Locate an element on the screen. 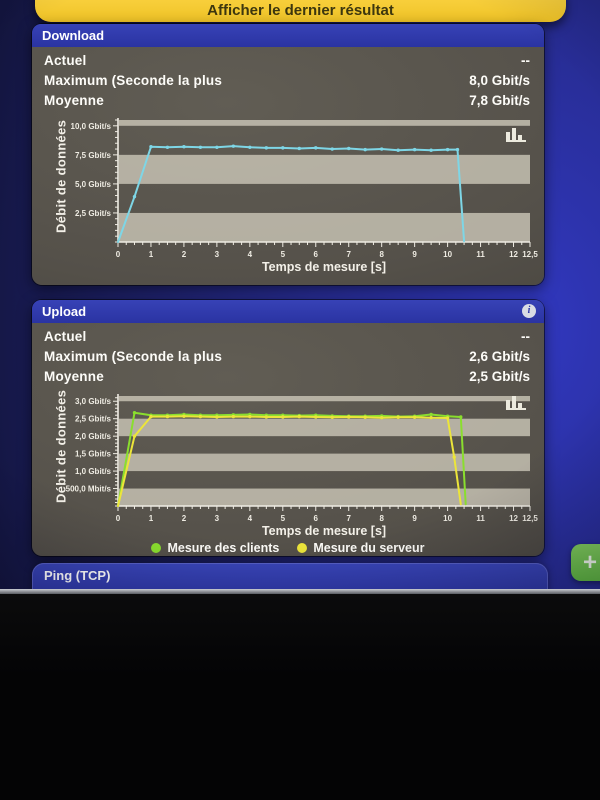 This screenshot has width=600, height=800. svg-text: 1,5 Gbit/s is located at coordinates (93, 454).